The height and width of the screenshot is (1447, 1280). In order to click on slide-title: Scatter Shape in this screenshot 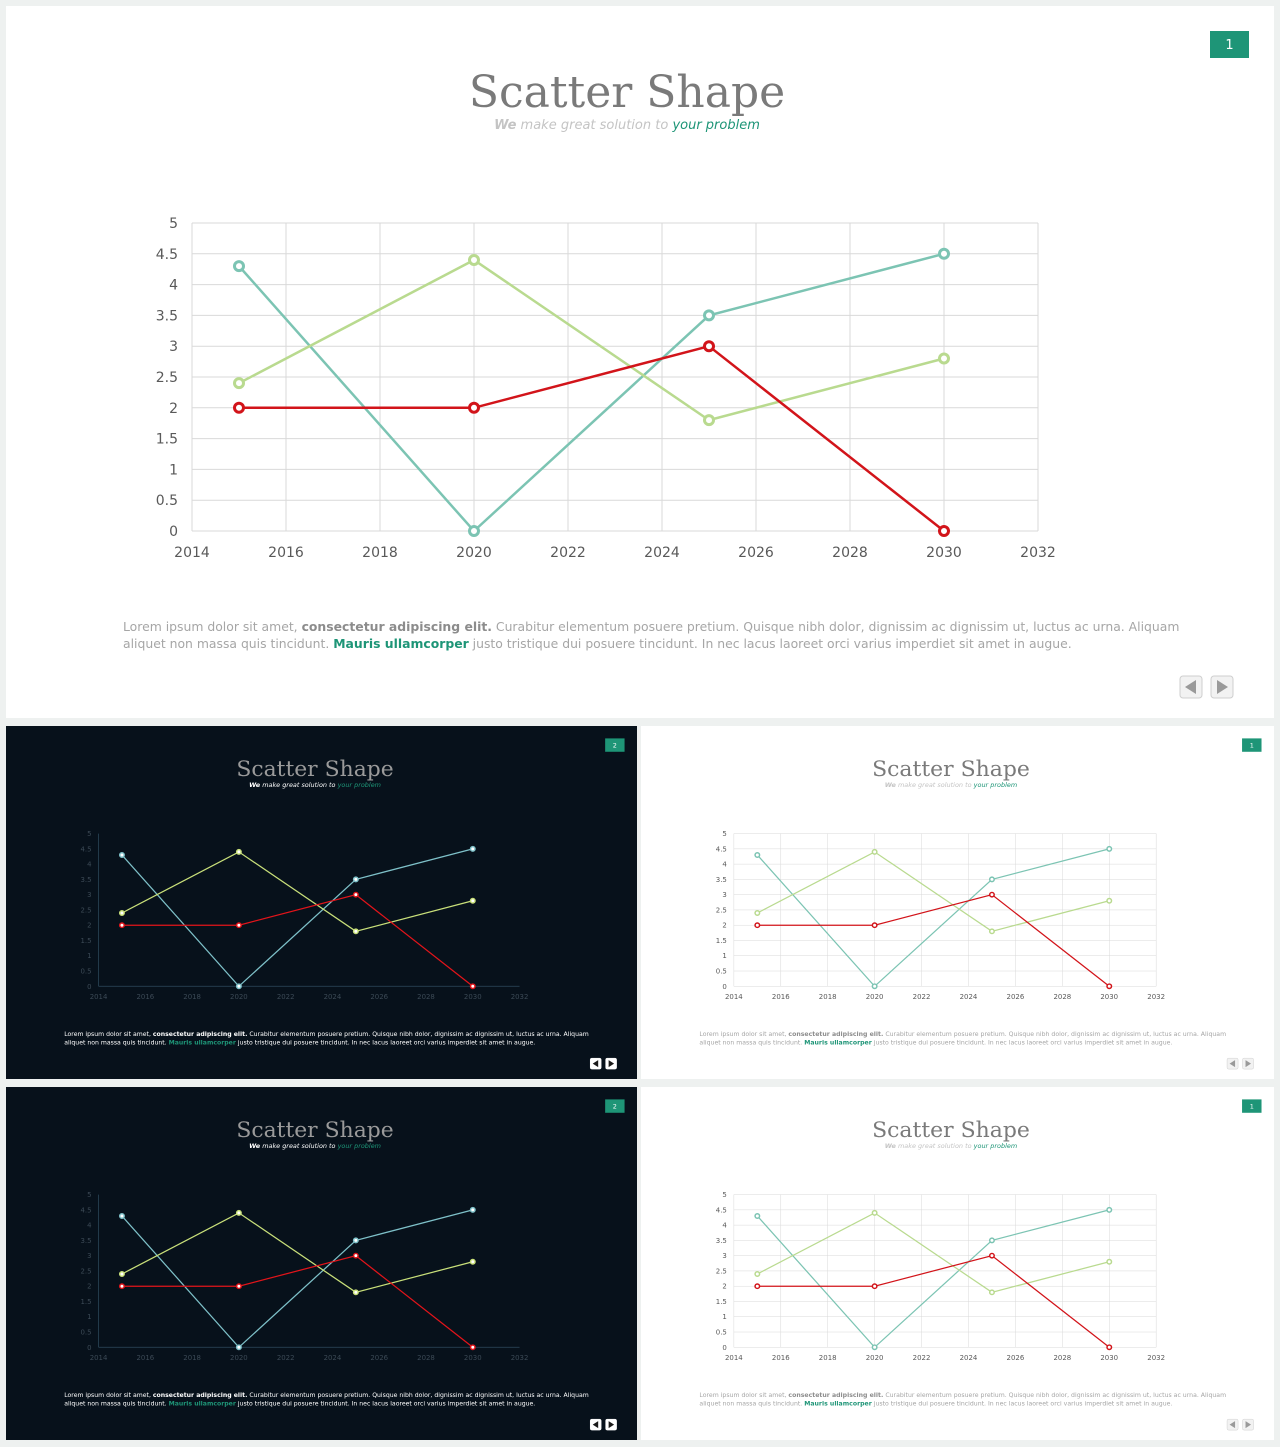, I will do `click(314, 769)`.